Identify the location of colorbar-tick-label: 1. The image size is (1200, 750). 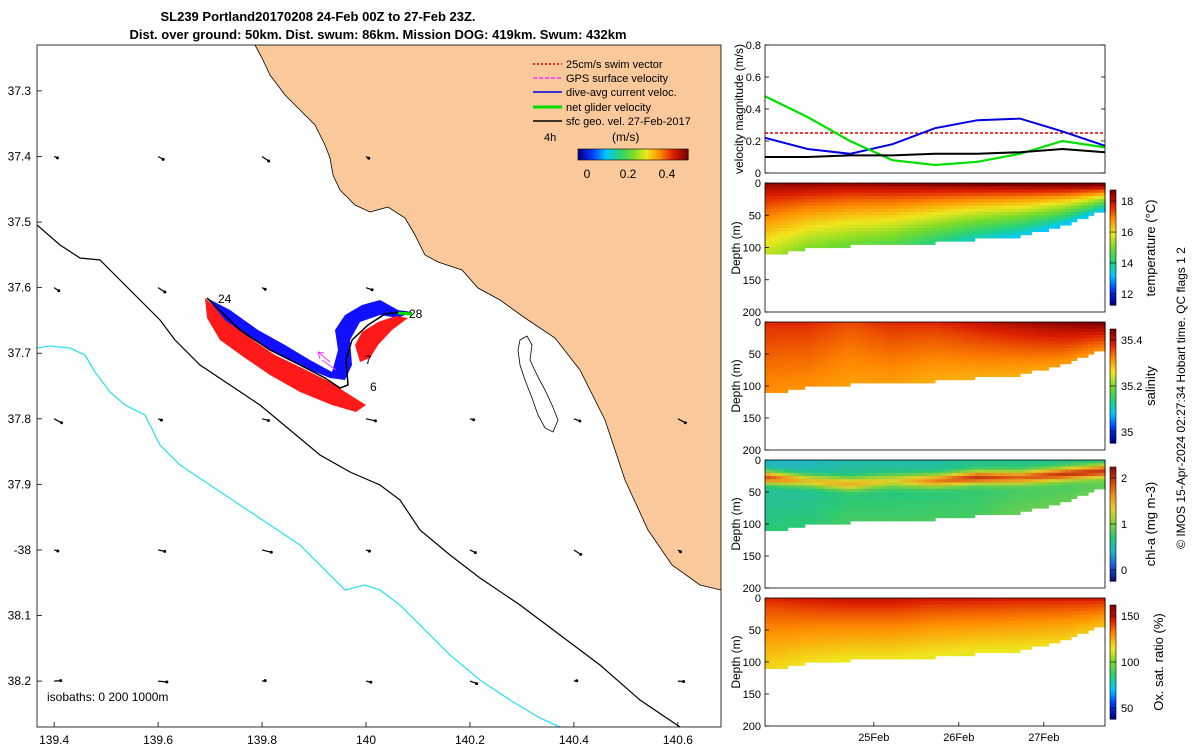
(1124, 525).